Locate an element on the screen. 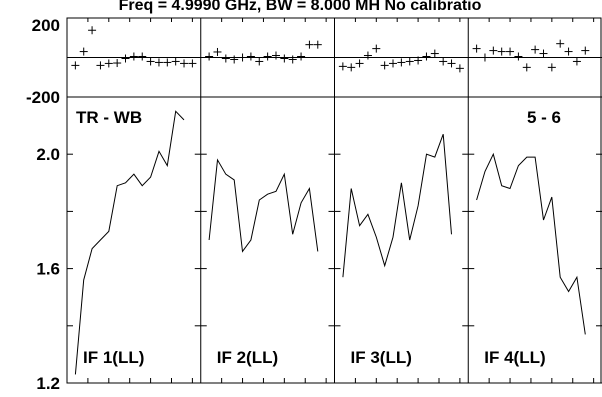 This screenshot has width=602, height=397. axis-labels: 200 -200 2.0 1.6 1.2 is located at coordinates (43, 204).